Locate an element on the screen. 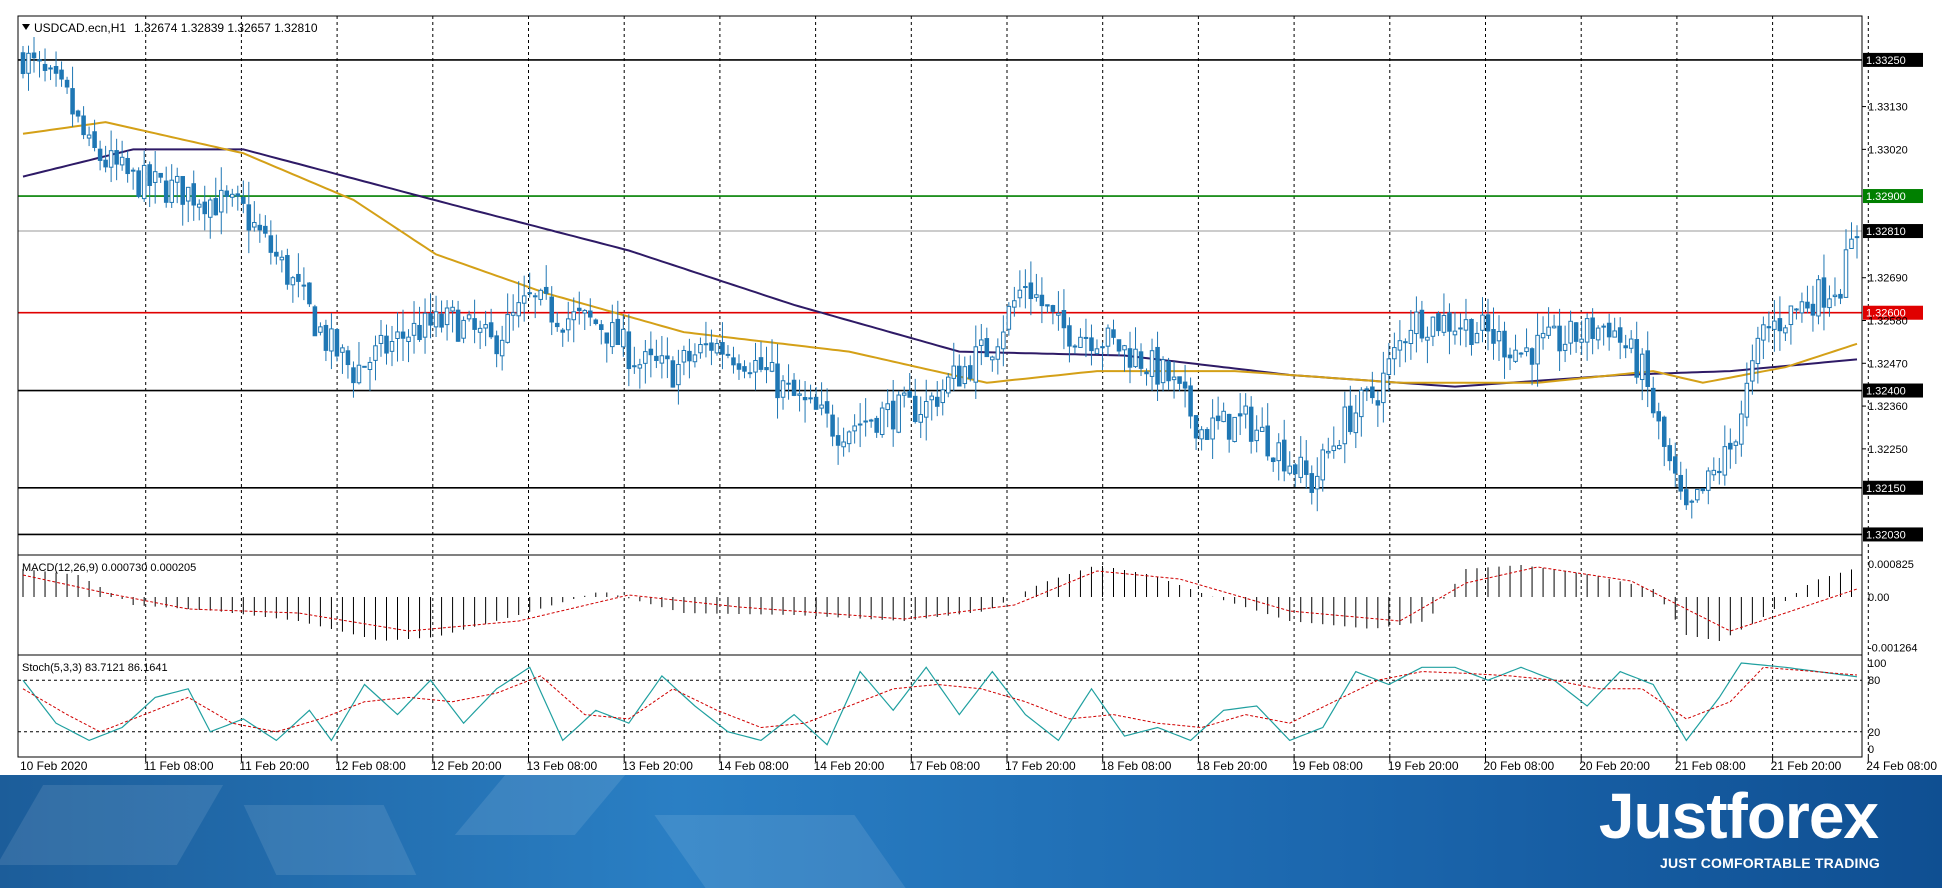  x-tick-label: 17 Feb 20:00 is located at coordinates (1040, 766).